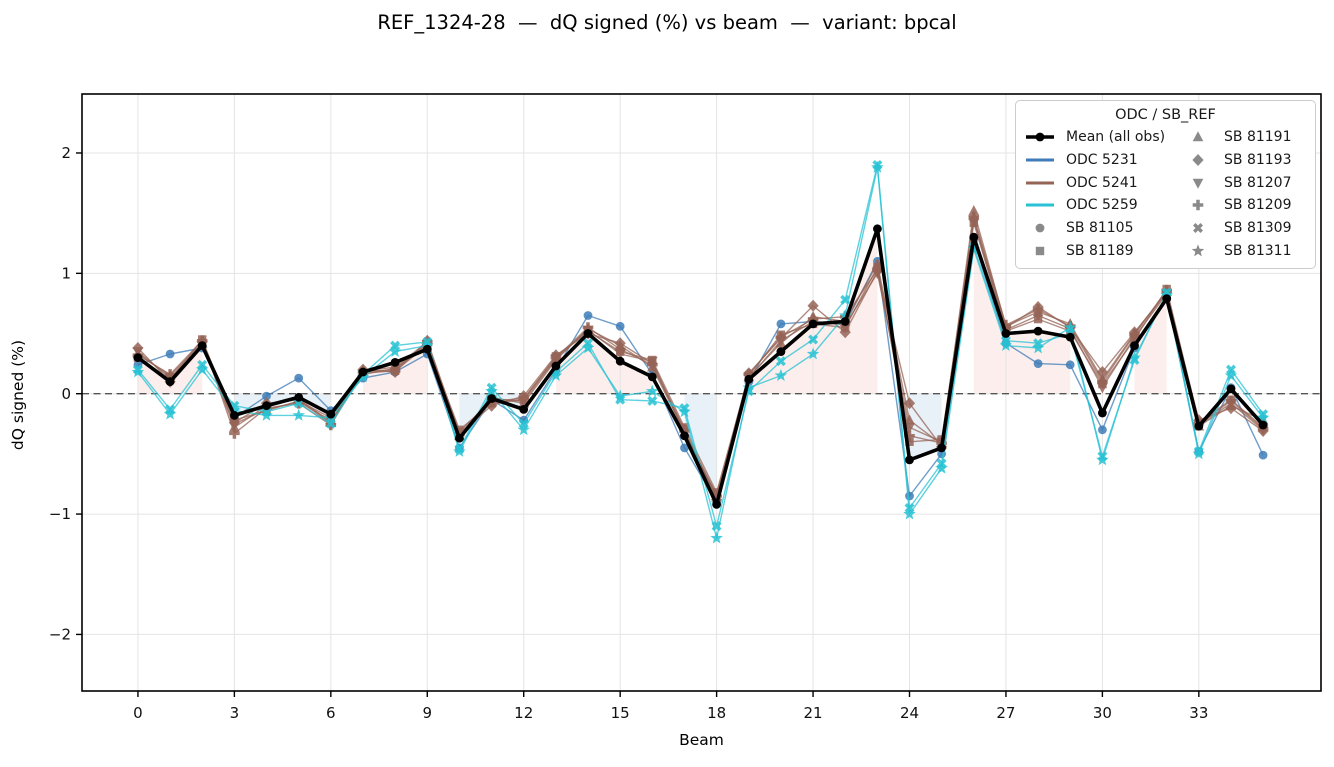  I want to click on diamond-legend-icon, so click(1198, 160).